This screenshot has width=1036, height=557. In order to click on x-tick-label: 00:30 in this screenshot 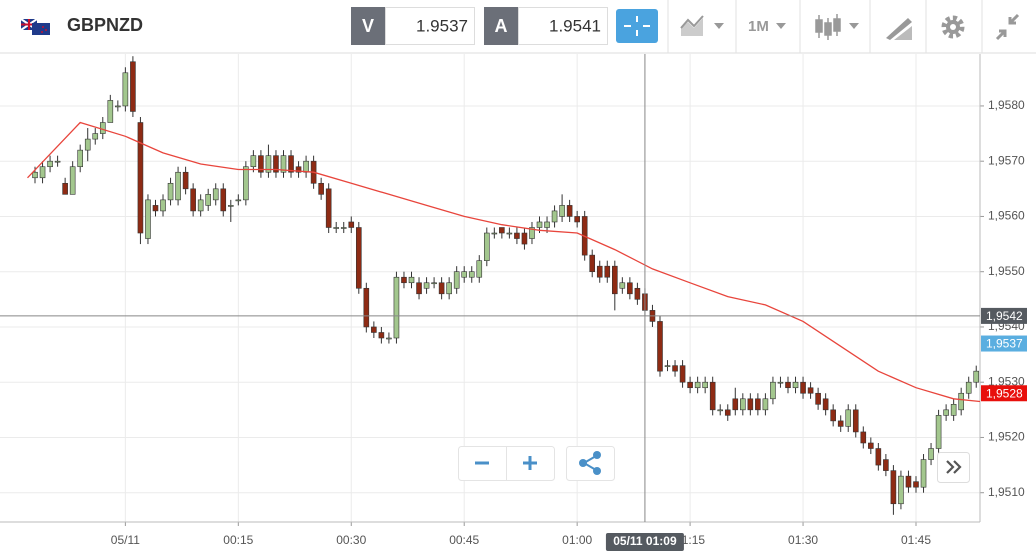, I will do `click(351, 540)`.